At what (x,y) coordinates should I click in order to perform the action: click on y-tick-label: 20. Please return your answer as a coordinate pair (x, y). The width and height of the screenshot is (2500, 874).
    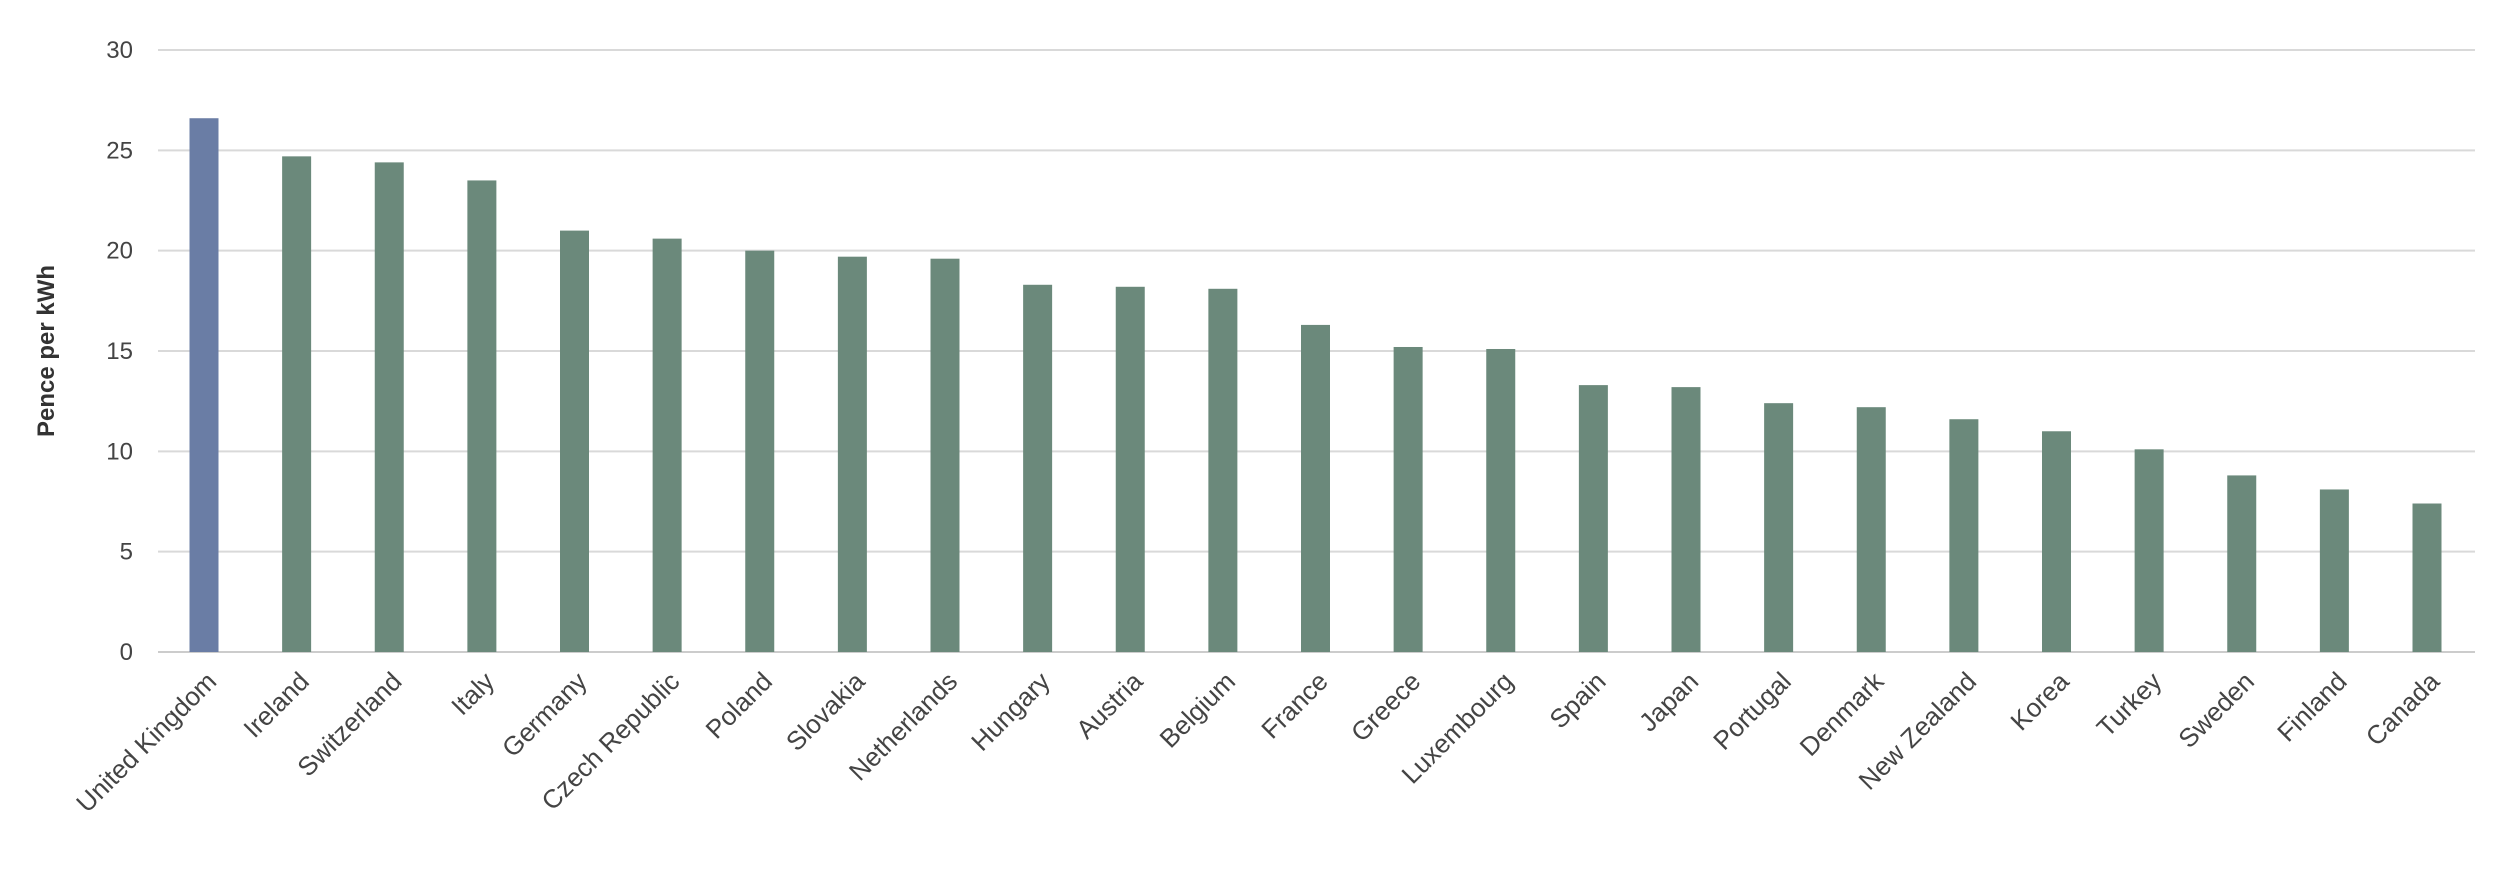
    Looking at the image, I should click on (119, 251).